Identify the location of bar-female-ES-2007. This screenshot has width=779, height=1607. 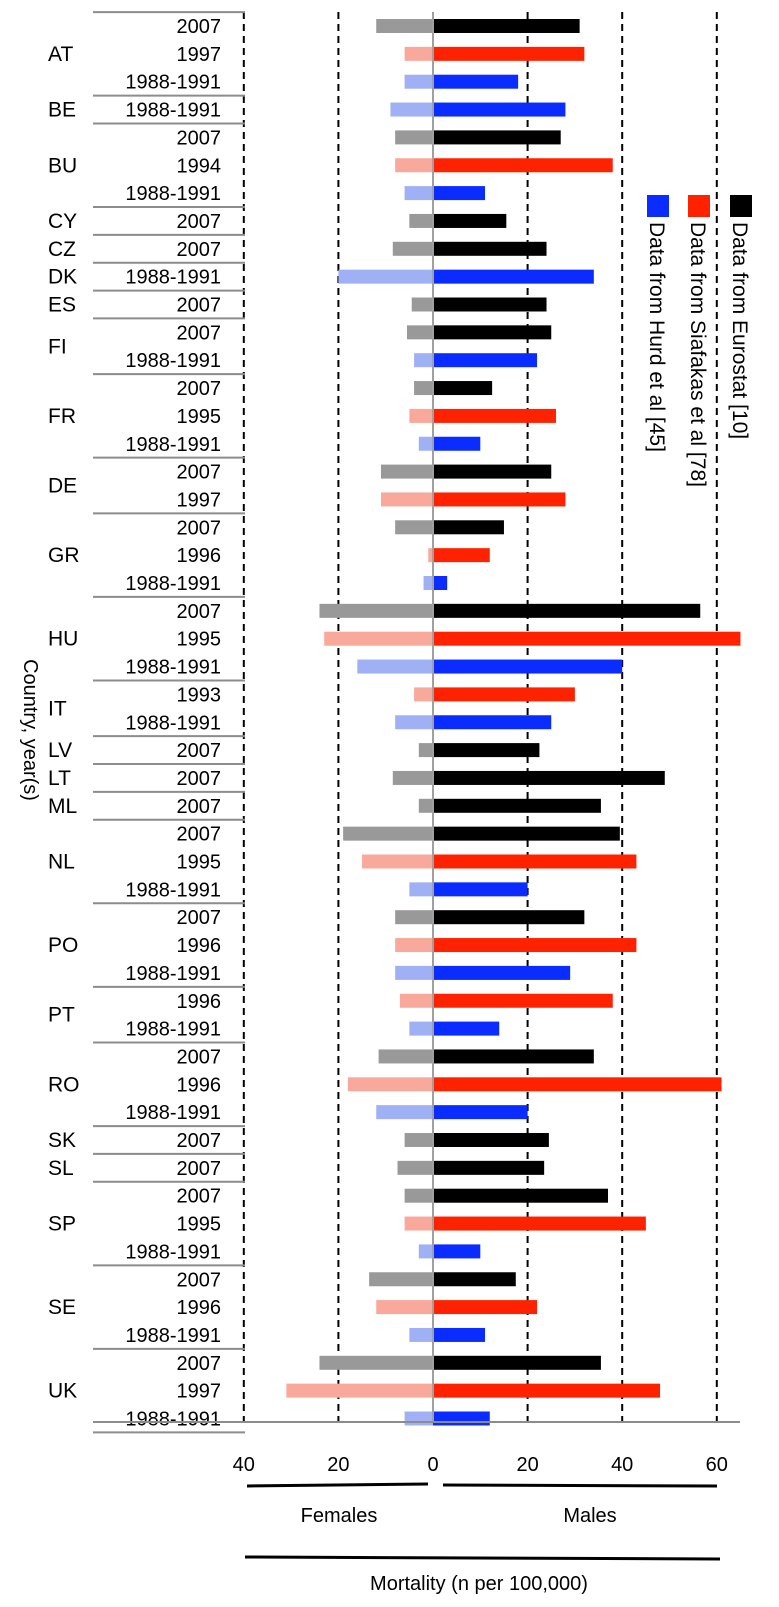
(422, 304).